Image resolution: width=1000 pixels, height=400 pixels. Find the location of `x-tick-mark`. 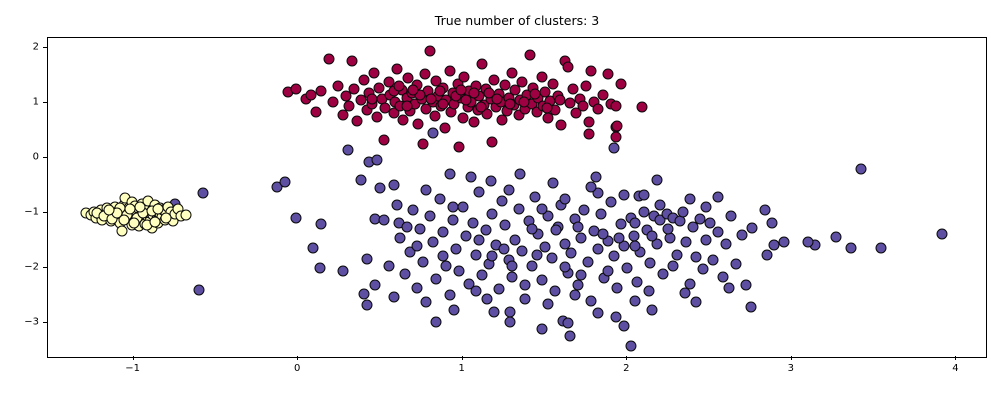

x-tick-mark is located at coordinates (462, 358).